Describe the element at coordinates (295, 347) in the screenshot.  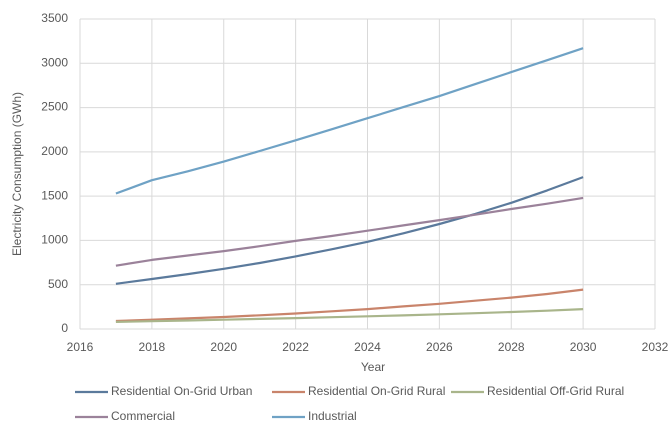
I see `x-tick-label: 2022` at that location.